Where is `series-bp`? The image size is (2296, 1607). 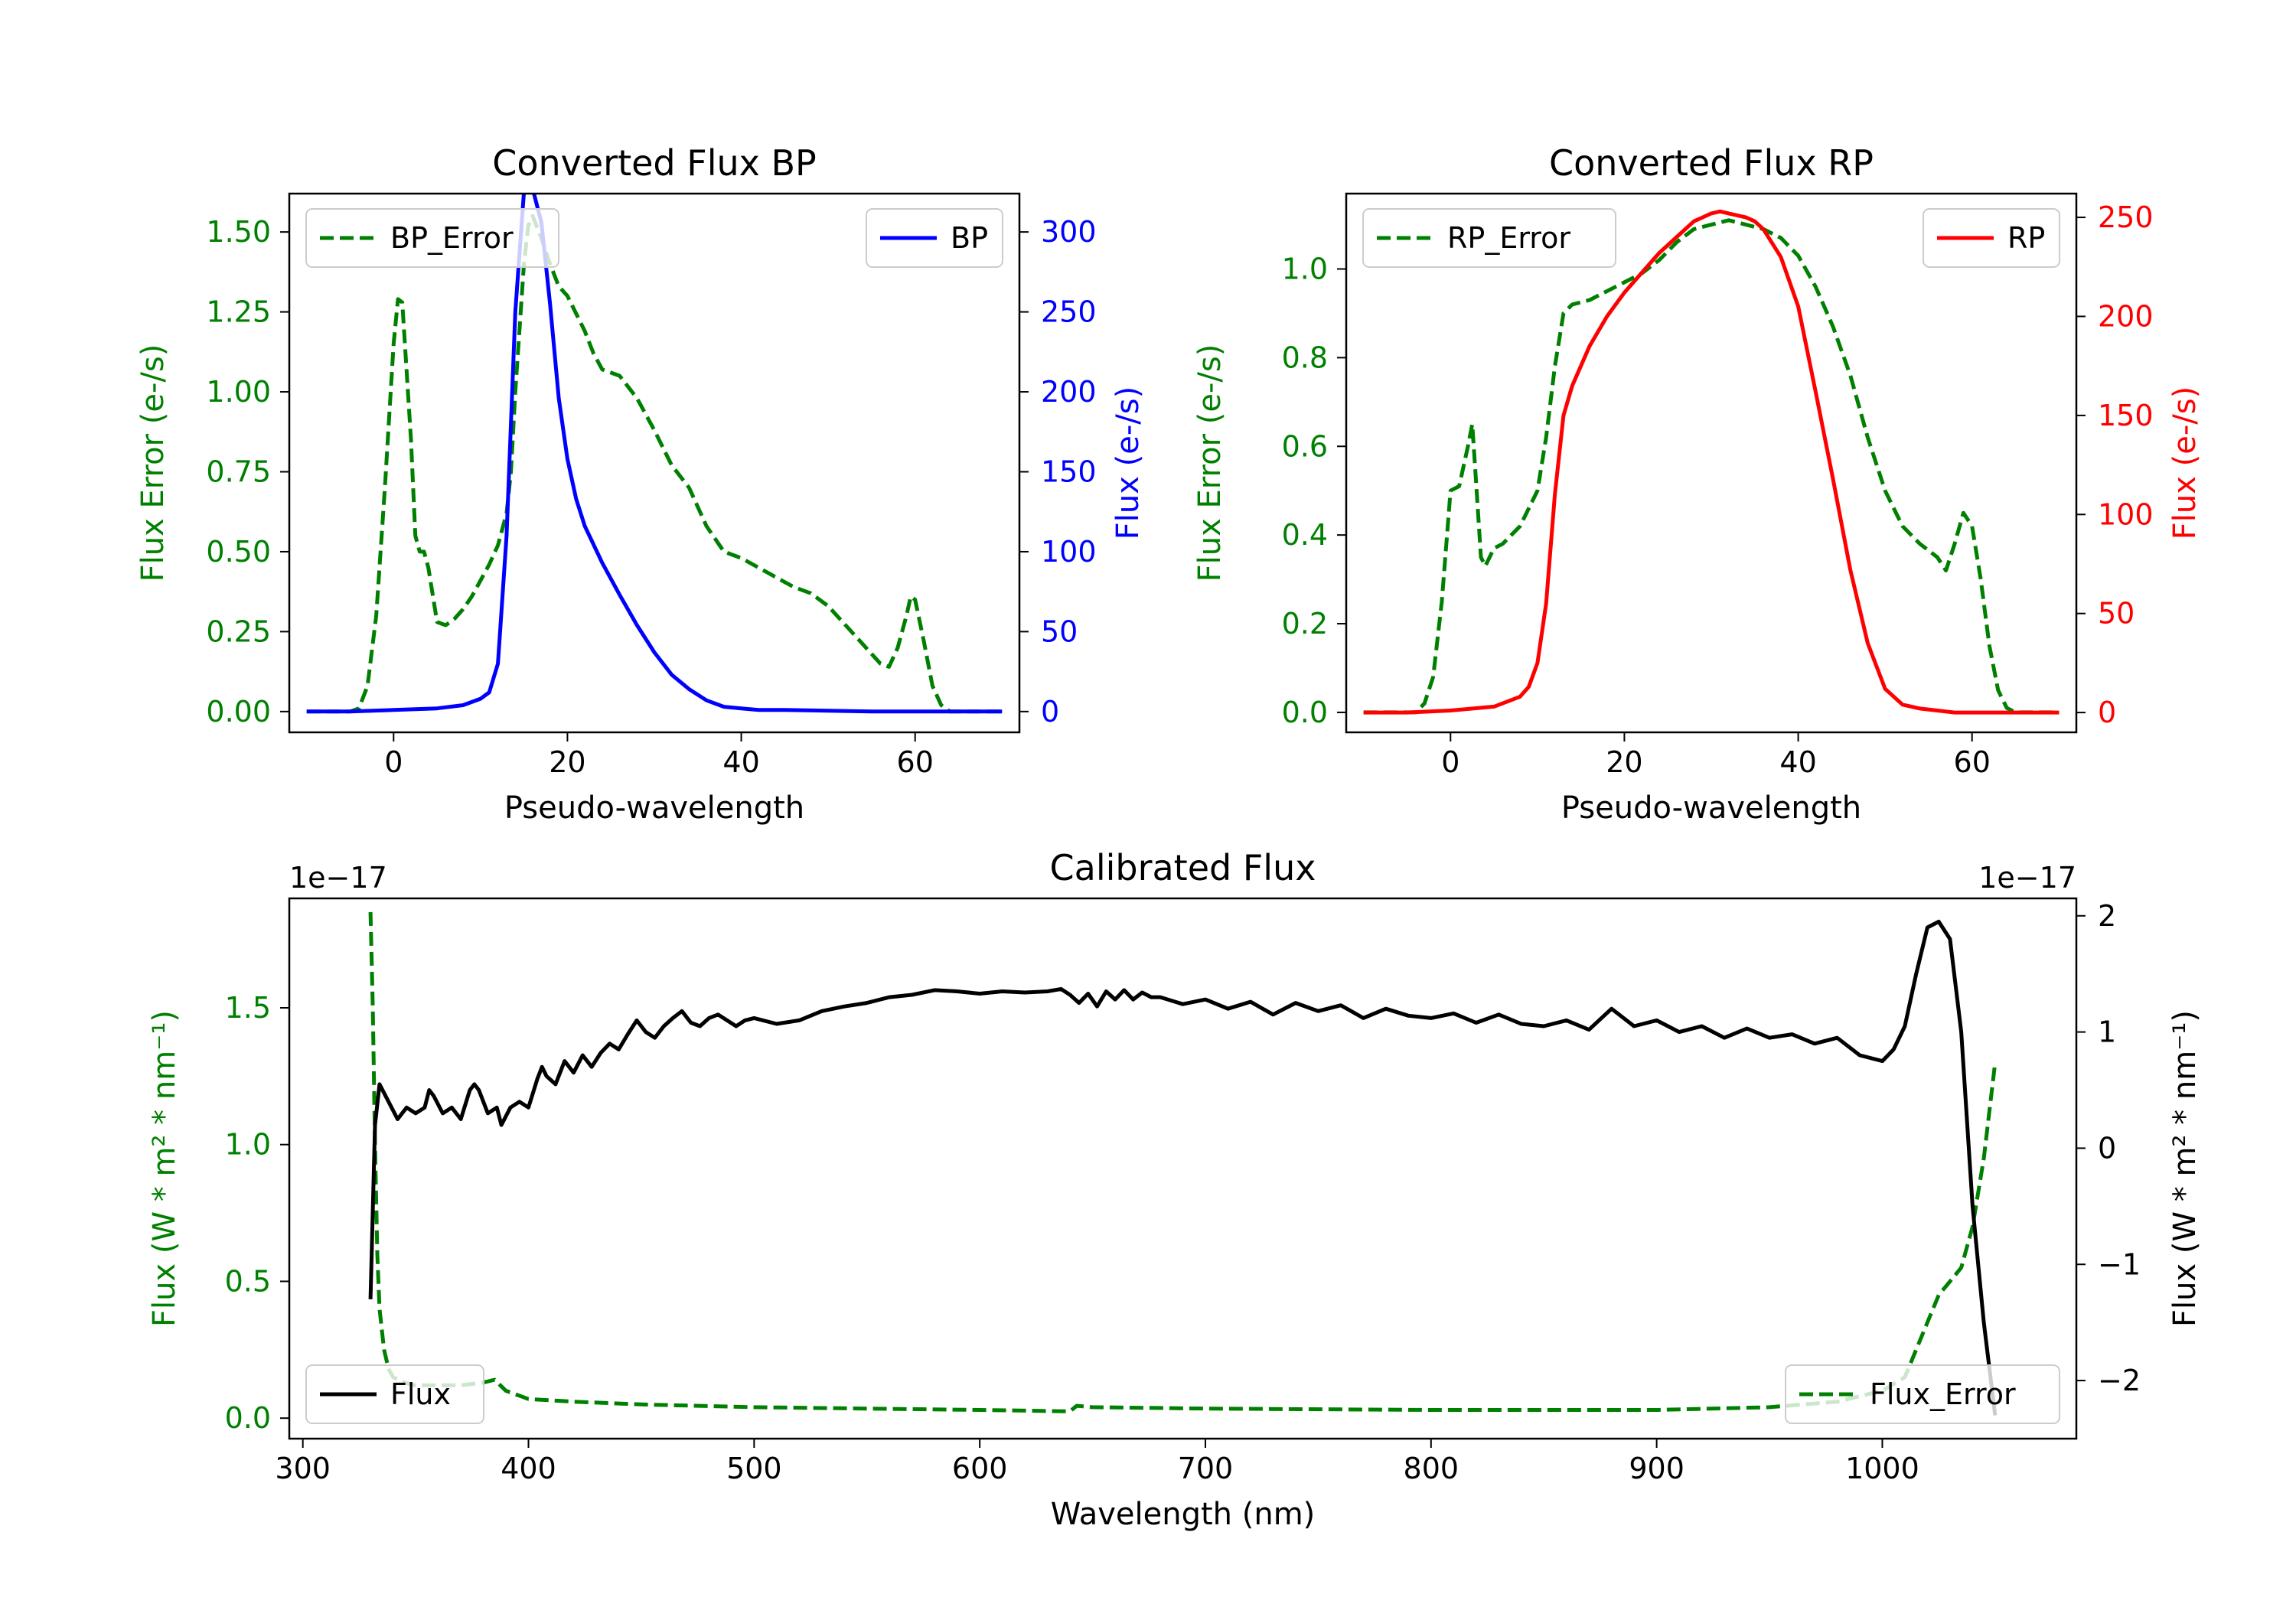
series-bp is located at coordinates (654, 454).